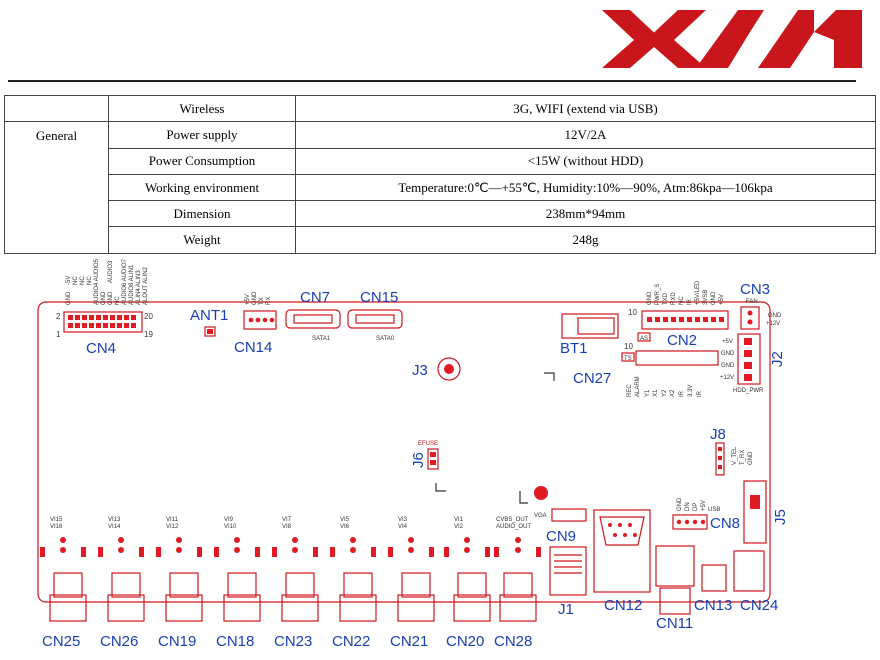  Describe the element at coordinates (541, 493) in the screenshot. I see `led-indicator` at that location.